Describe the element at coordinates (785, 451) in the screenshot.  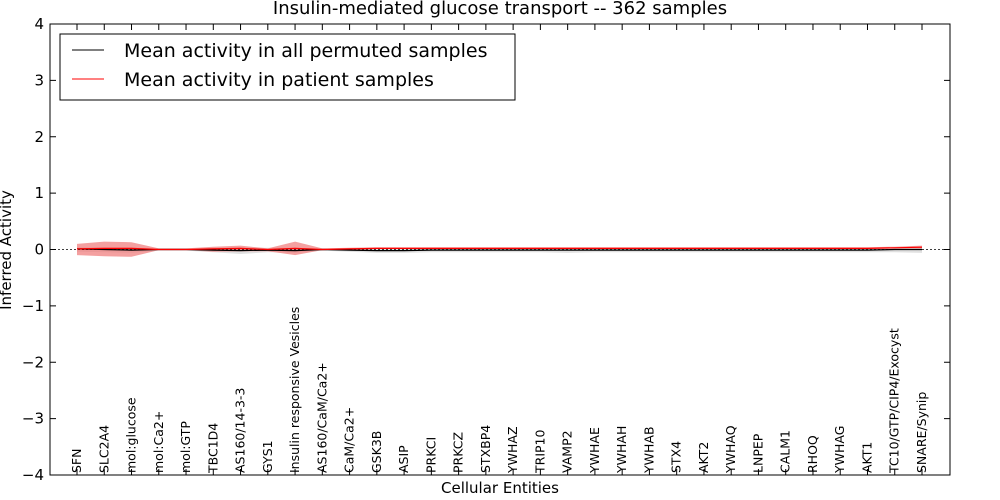
I see `x-tick-label: CALM1` at that location.